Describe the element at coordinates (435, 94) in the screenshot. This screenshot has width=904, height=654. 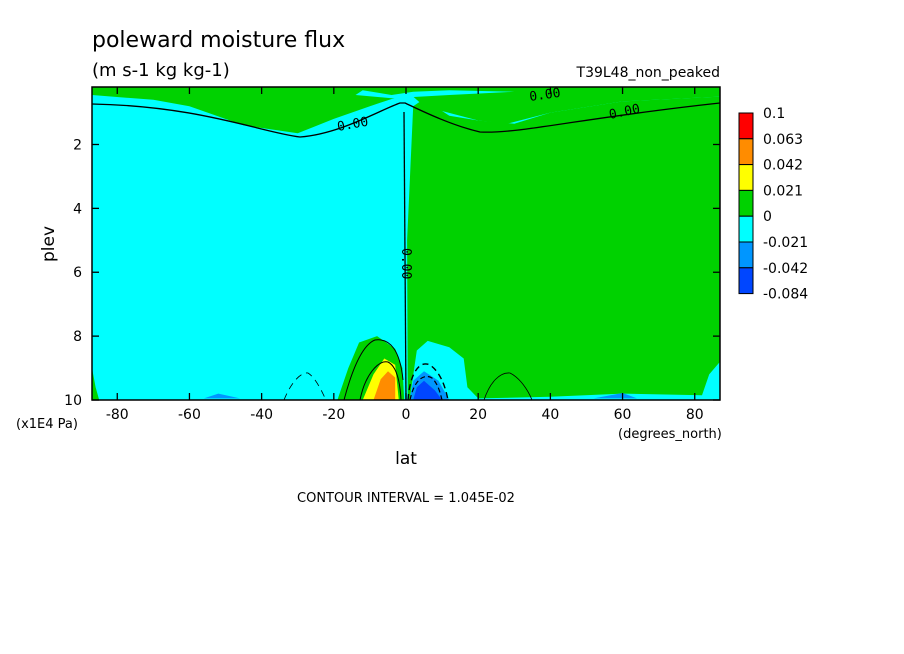
I see `region-negative-upper-pocket` at that location.